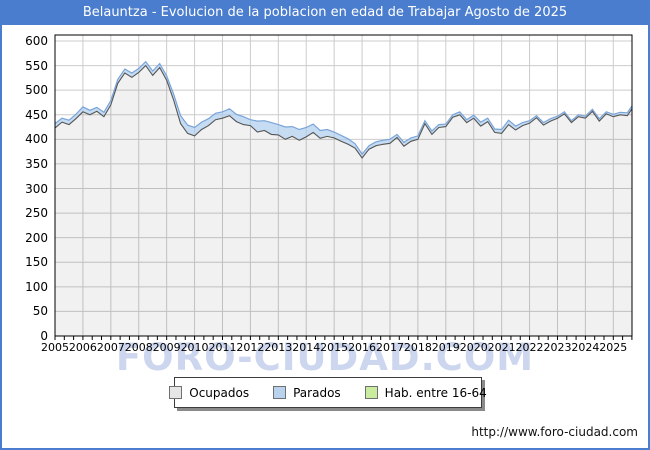  I want to click on x-axis-label: 2005, so click(55, 347).